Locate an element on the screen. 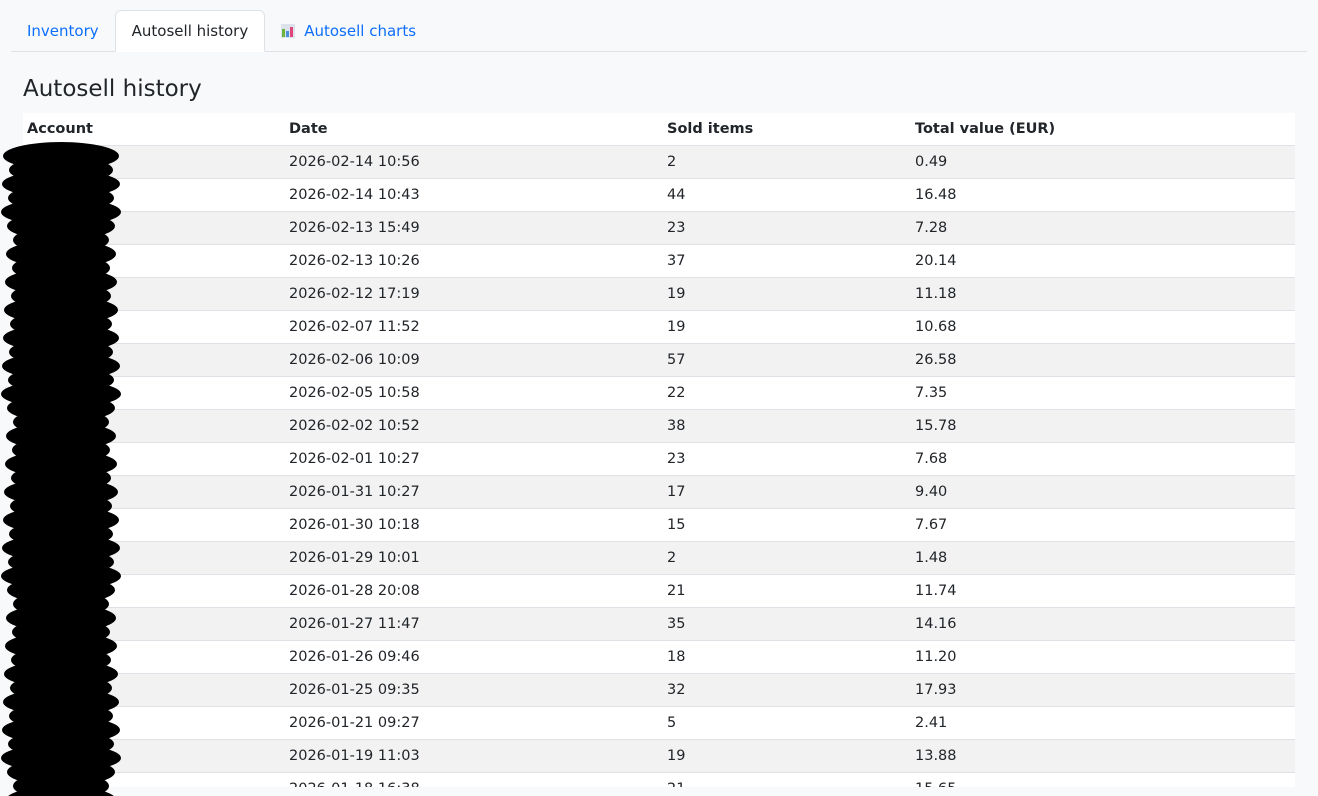 The height and width of the screenshot is (796, 1318). cell-sold-items: 15 is located at coordinates (787, 525).